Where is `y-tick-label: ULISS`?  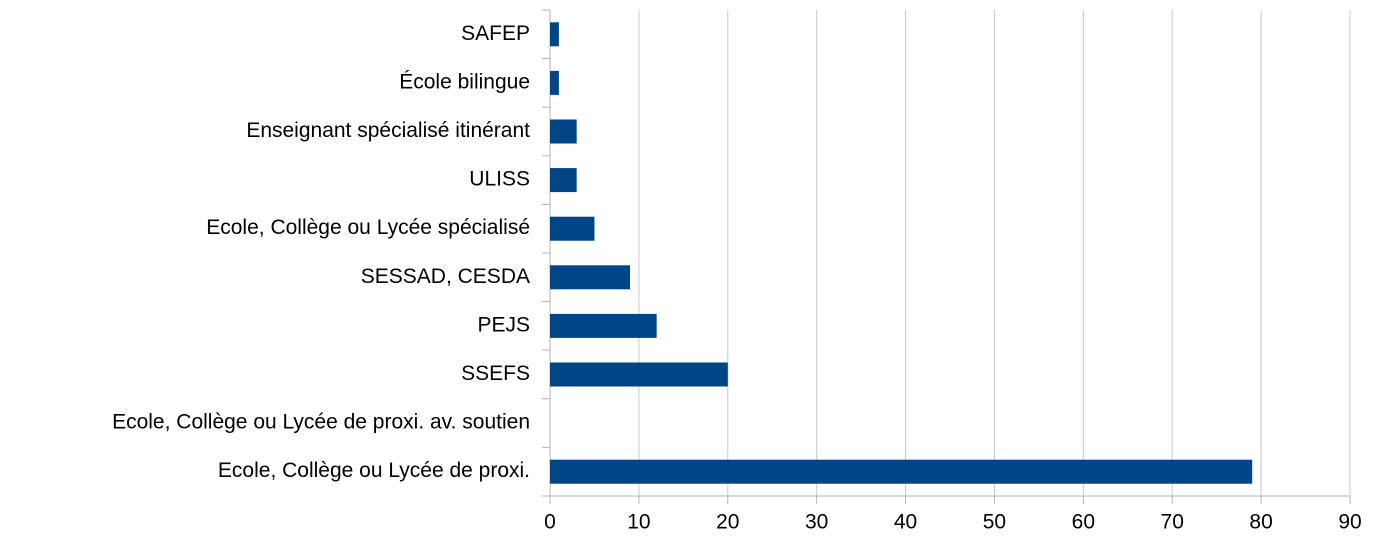
y-tick-label: ULISS is located at coordinates (499, 179).